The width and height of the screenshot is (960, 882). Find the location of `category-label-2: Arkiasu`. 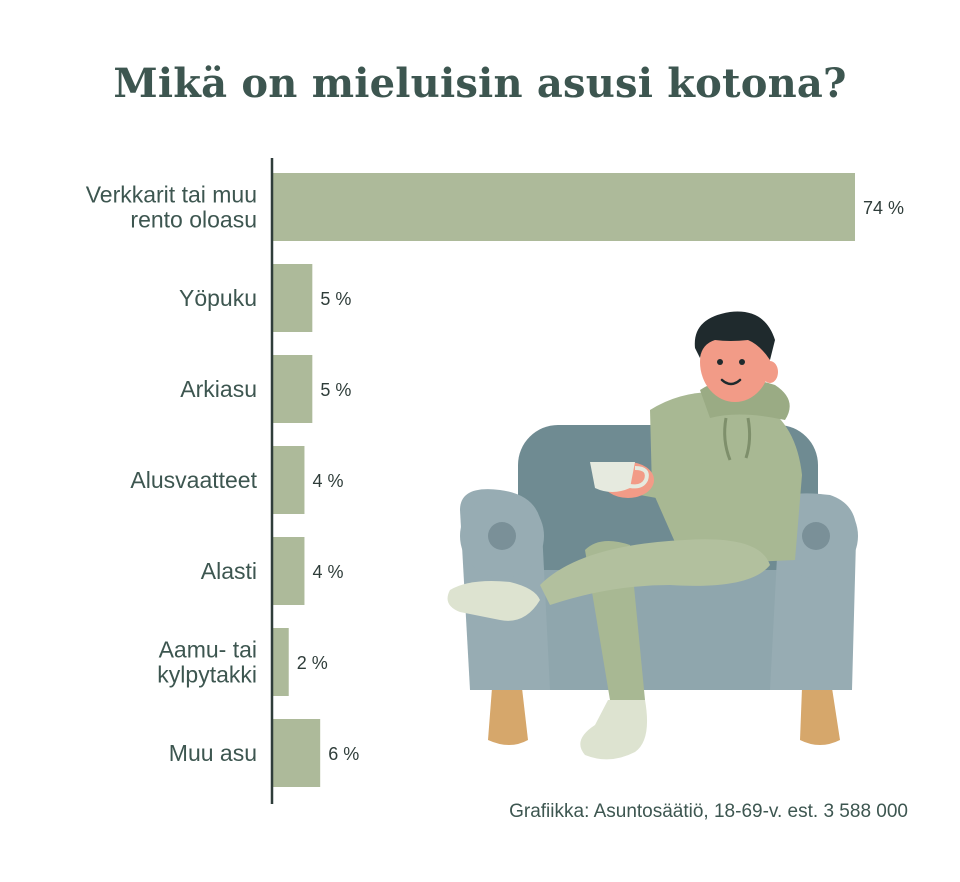

category-label-2: Arkiasu is located at coordinates (218, 389).